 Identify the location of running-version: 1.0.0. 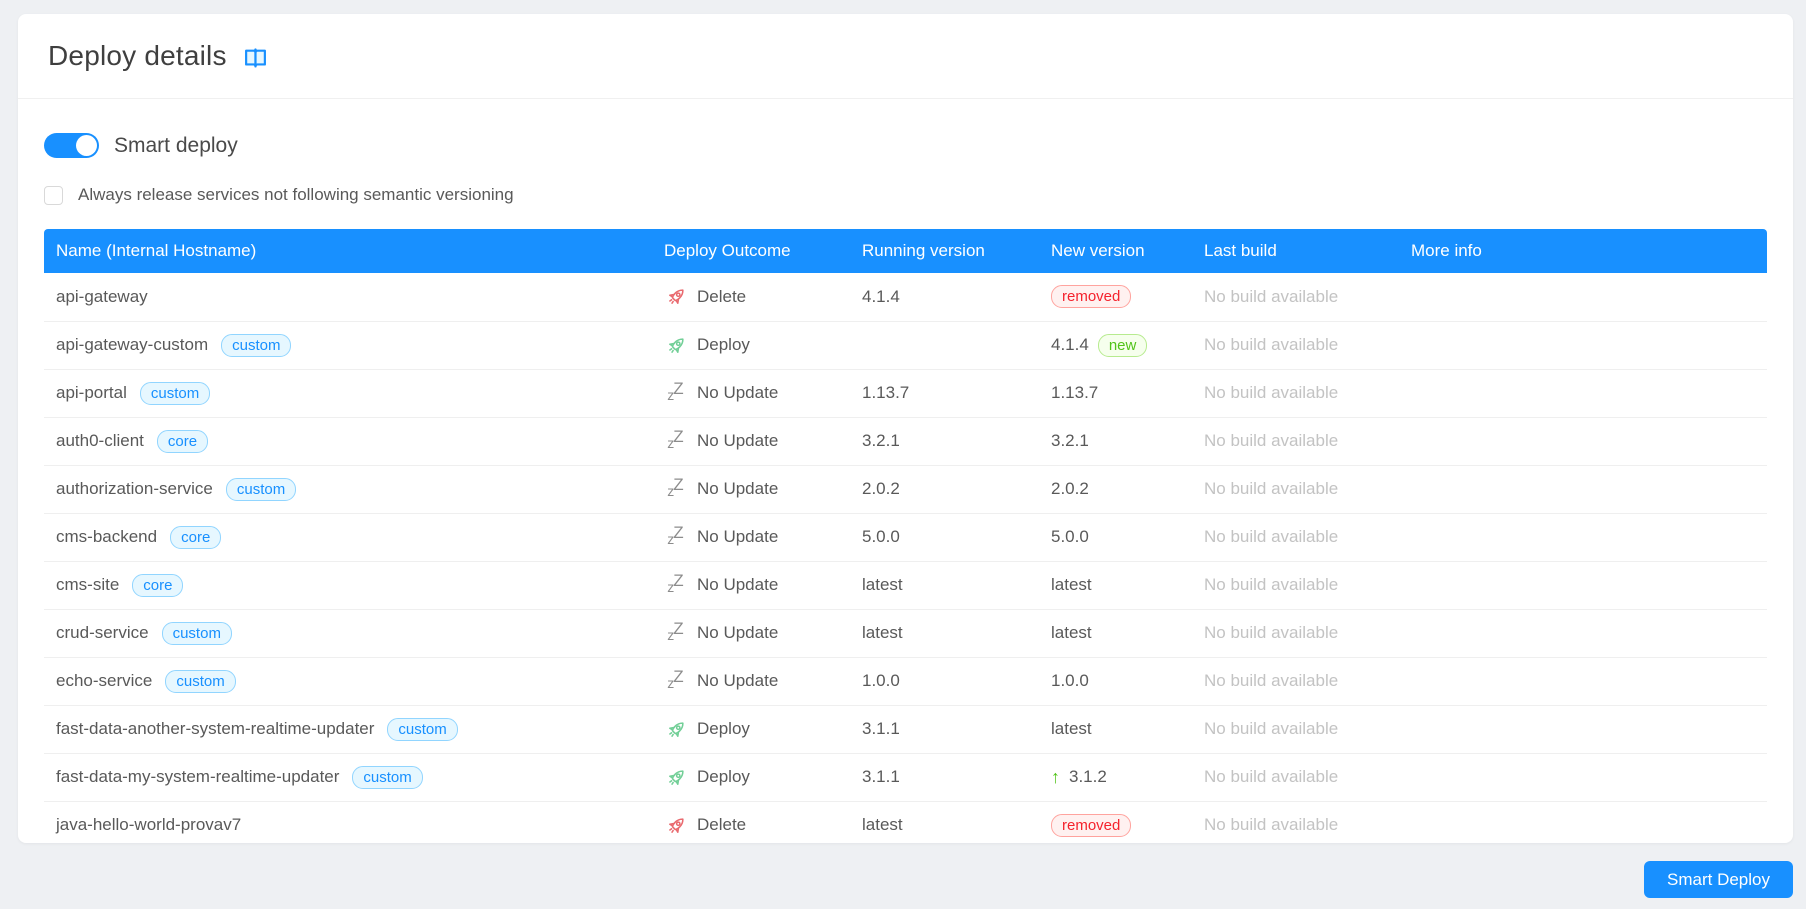
(948, 681).